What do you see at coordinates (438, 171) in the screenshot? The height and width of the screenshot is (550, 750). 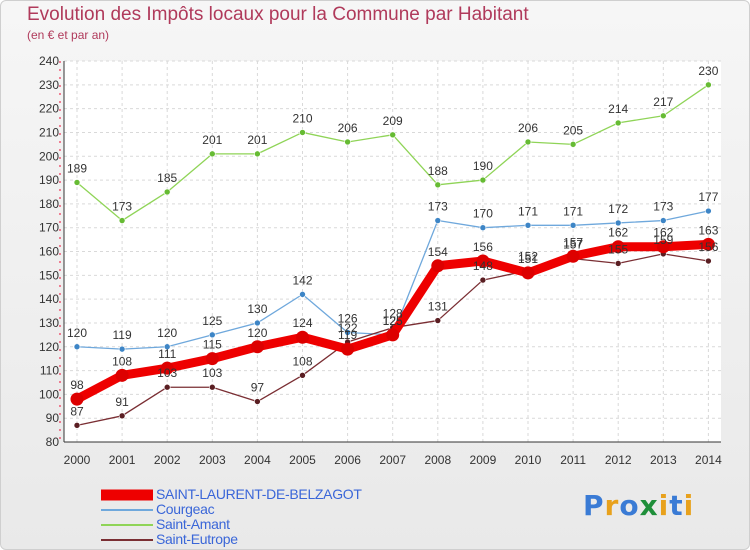 I see `data-label: 188` at bounding box center [438, 171].